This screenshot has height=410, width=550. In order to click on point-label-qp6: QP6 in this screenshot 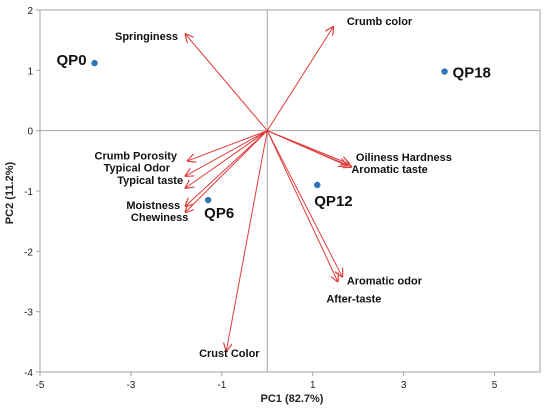, I will do `click(219, 213)`.